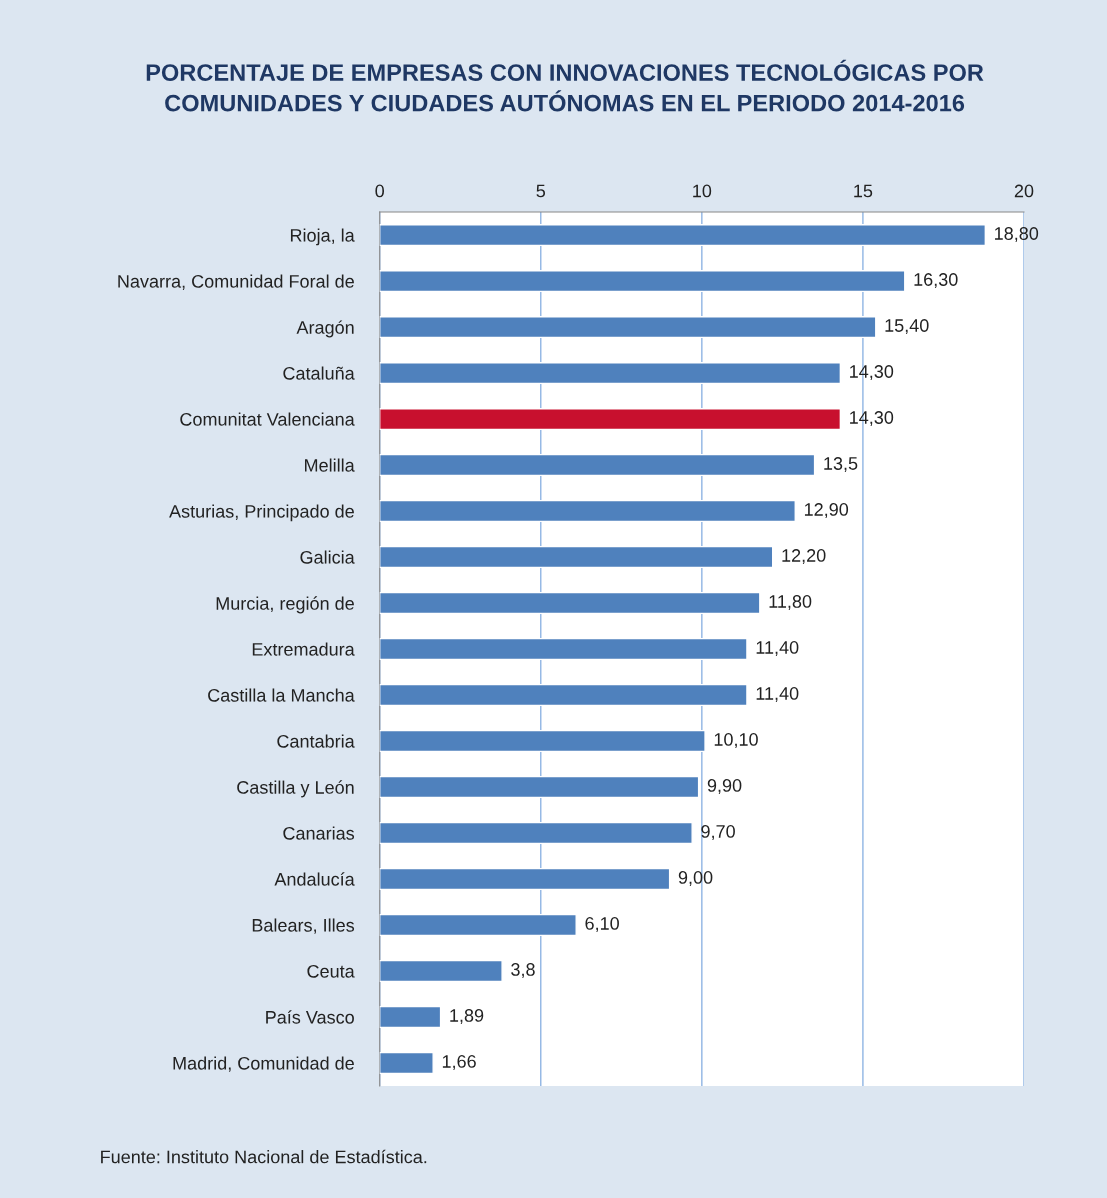  What do you see at coordinates (695, 878) in the screenshot?
I see `data-label: 9,00` at bounding box center [695, 878].